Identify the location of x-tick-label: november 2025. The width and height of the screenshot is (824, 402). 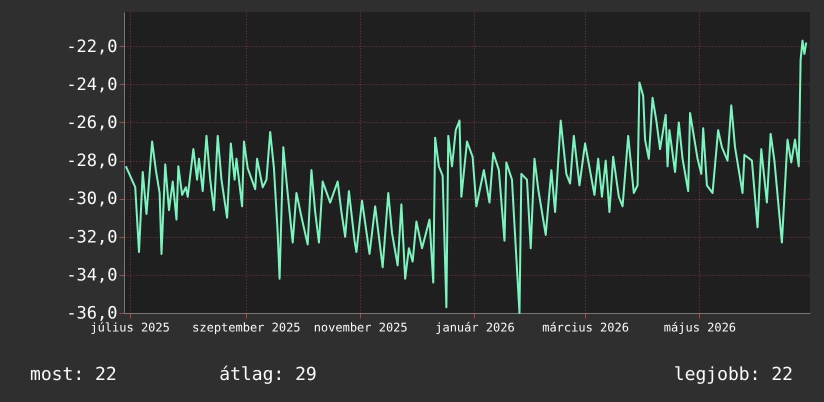
(361, 327).